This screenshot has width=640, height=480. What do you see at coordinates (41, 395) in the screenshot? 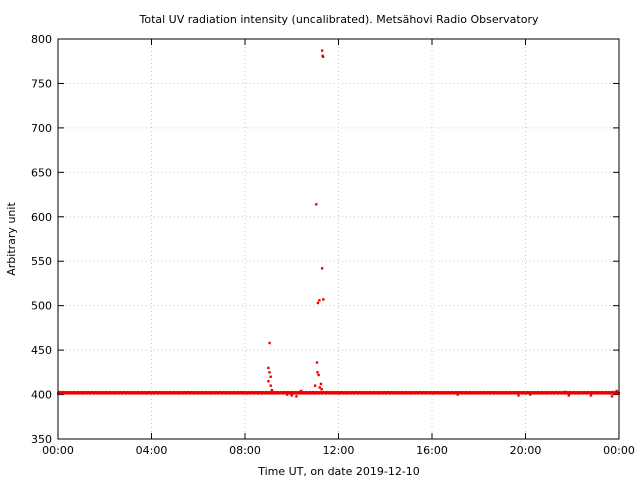
I see `y-tick-label: 400` at bounding box center [41, 395].